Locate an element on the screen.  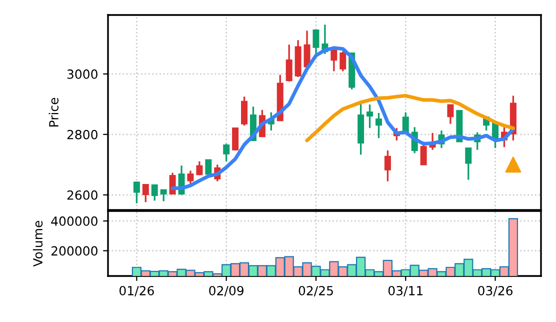
y-tick-label: 2600 is located at coordinates (82, 195).